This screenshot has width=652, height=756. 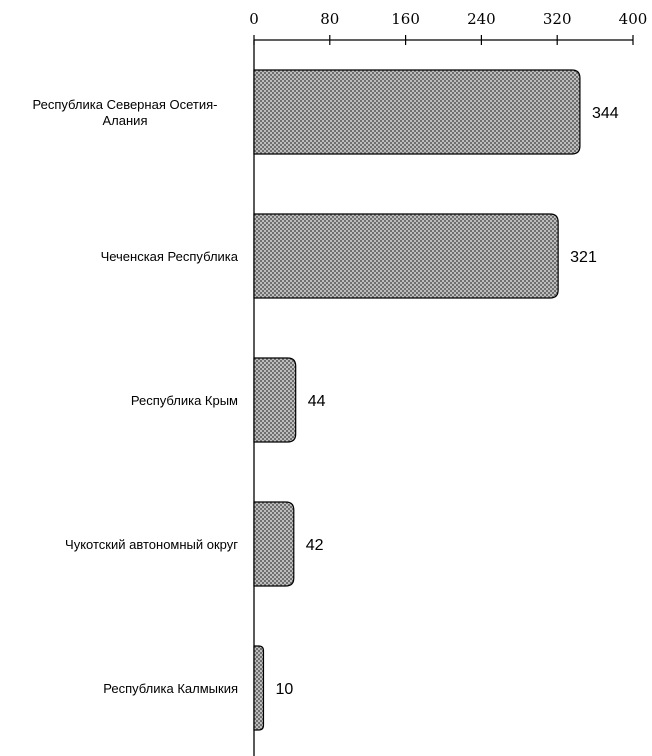 I want to click on category-label: Республика Крым, so click(x=184, y=400).